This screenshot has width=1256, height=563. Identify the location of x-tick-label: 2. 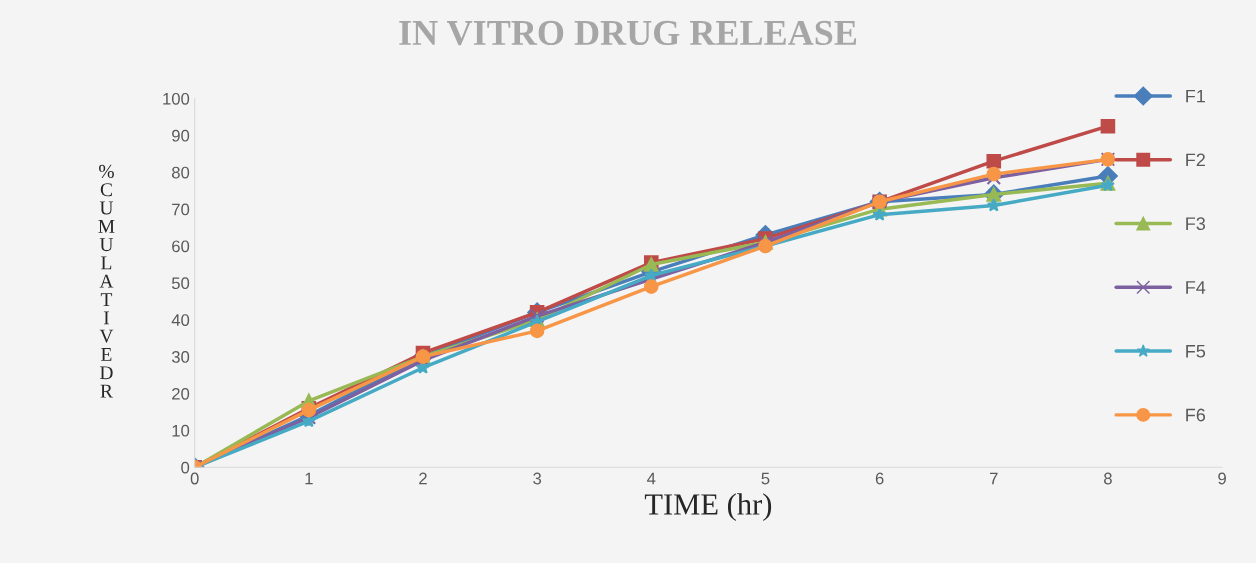
(423, 478).